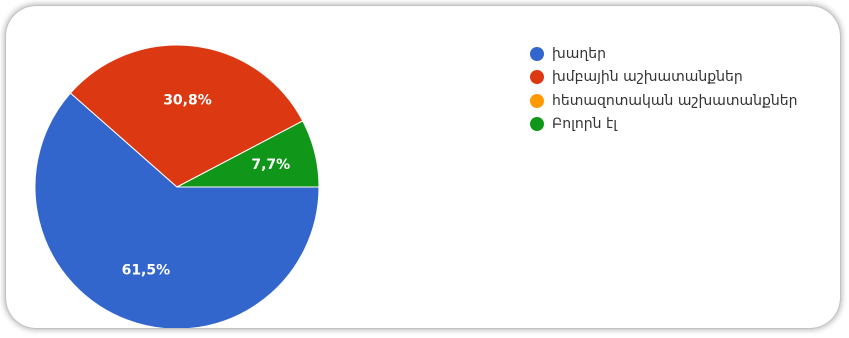 The height and width of the screenshot is (338, 849). Describe the element at coordinates (664, 125) in the screenshot. I see `legend-item-all-of-them: Բոլորն էլ` at that location.